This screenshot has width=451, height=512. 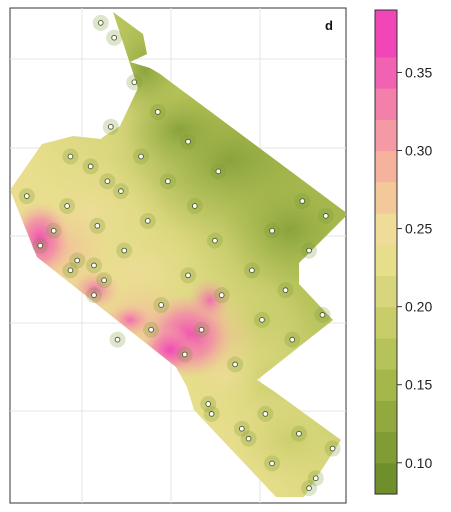 I want to click on colorbar-tick-label: 0.35, so click(x=418, y=72).